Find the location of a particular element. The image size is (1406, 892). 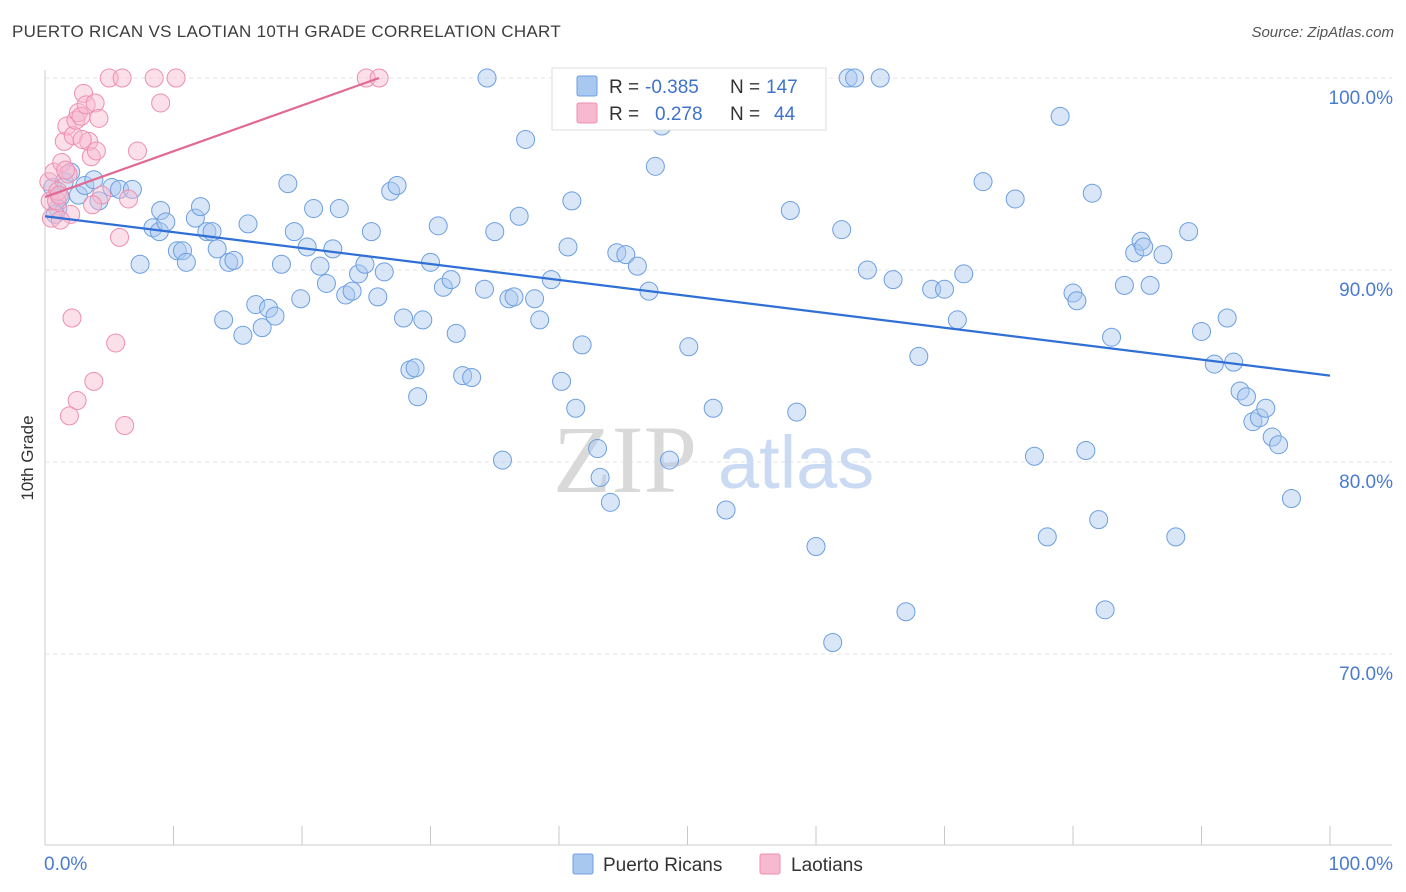

x-ticks is located at coordinates (752, 835).